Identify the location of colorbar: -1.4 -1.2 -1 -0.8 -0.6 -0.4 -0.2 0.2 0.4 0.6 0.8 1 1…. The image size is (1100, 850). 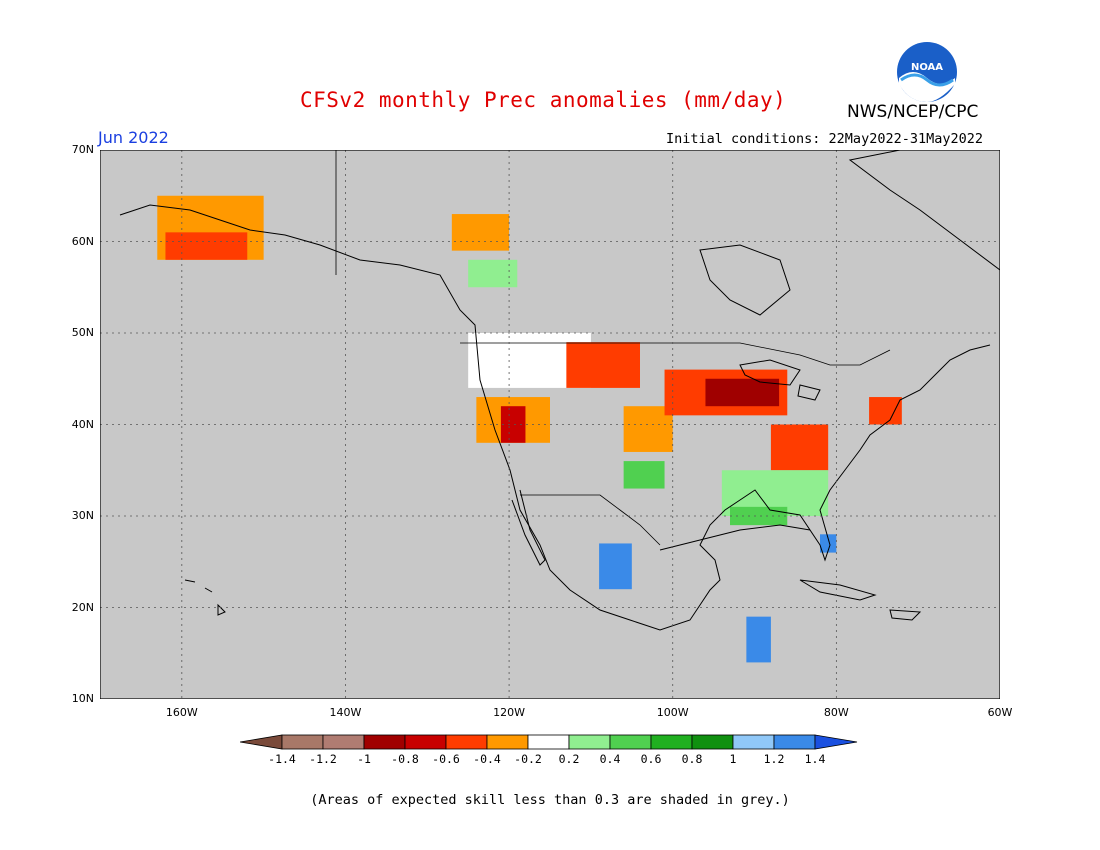
(550, 750).